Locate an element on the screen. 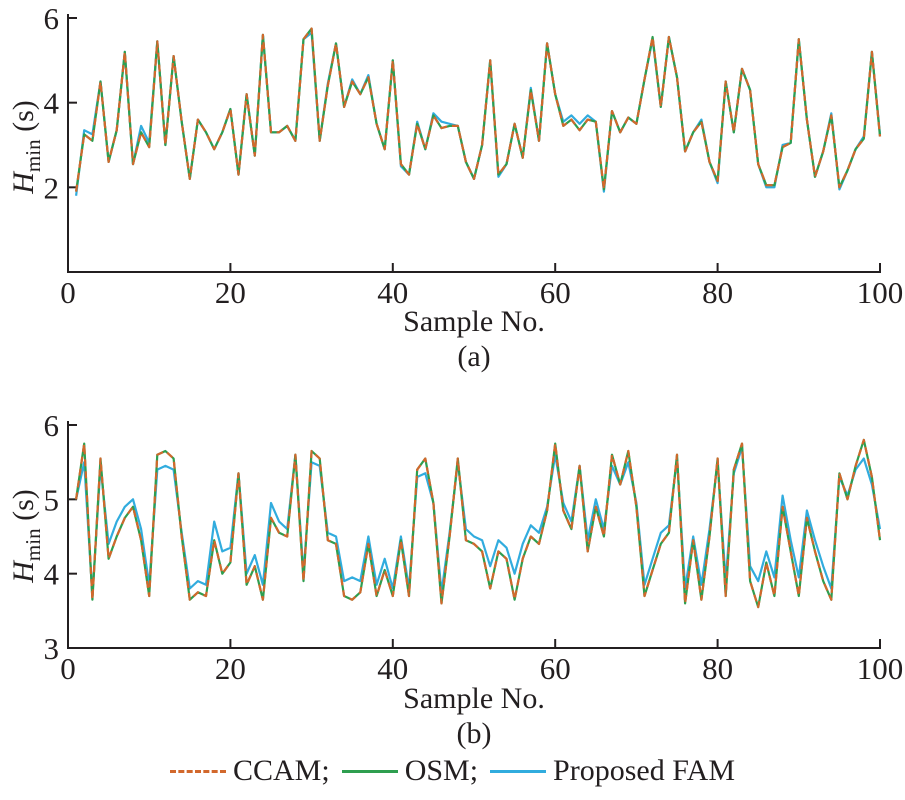  legend-label-osm: OSM; is located at coordinates (441, 770).